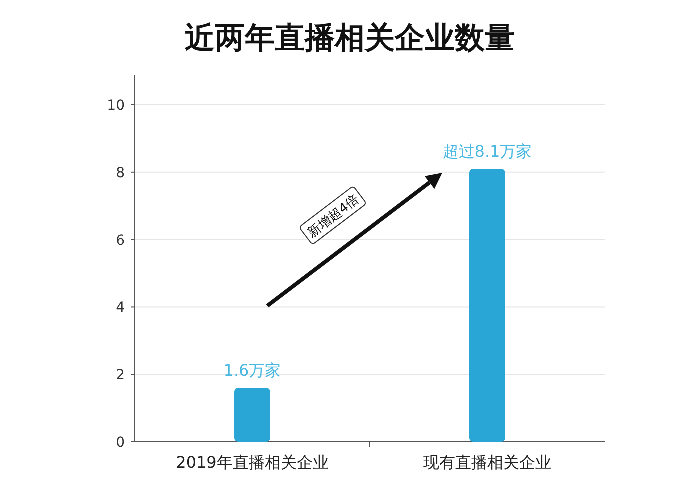 The width and height of the screenshot is (700, 500). What do you see at coordinates (120, 376) in the screenshot?
I see `y-tick-label: 2` at bounding box center [120, 376].